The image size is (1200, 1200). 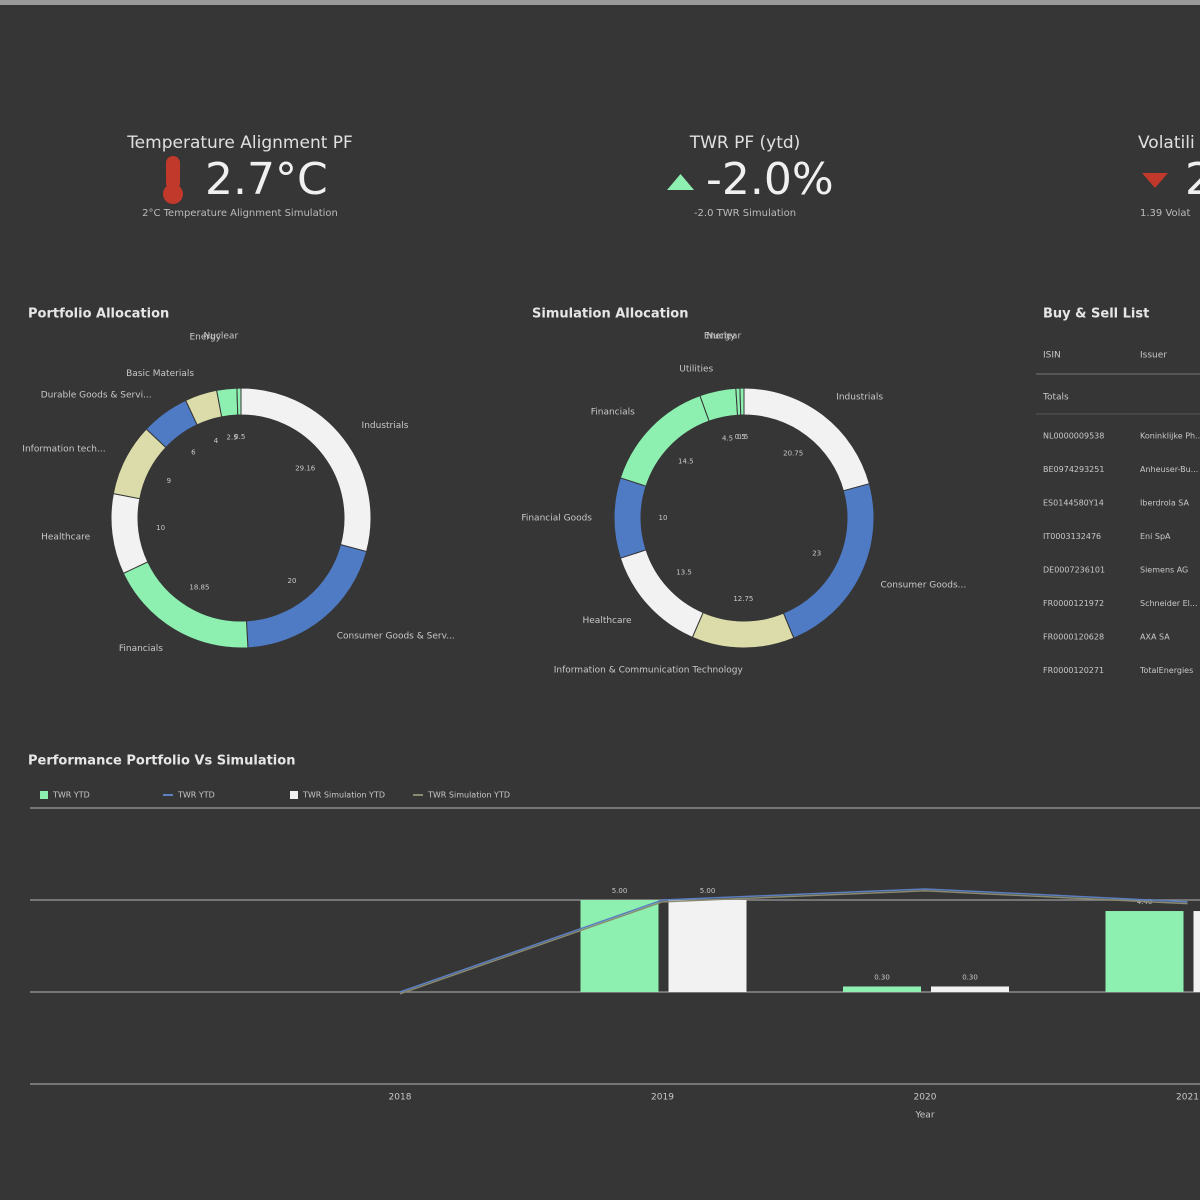 What do you see at coordinates (1073, 436) in the screenshot?
I see `table-cell: NL0000009538` at bounding box center [1073, 436].